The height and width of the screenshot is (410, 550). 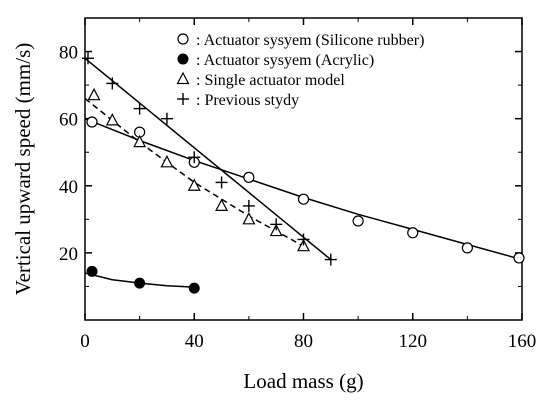 What do you see at coordinates (310, 40) in the screenshot?
I see `legend-label-0: : Actuator sysyem (Silicone rubber)` at bounding box center [310, 40].